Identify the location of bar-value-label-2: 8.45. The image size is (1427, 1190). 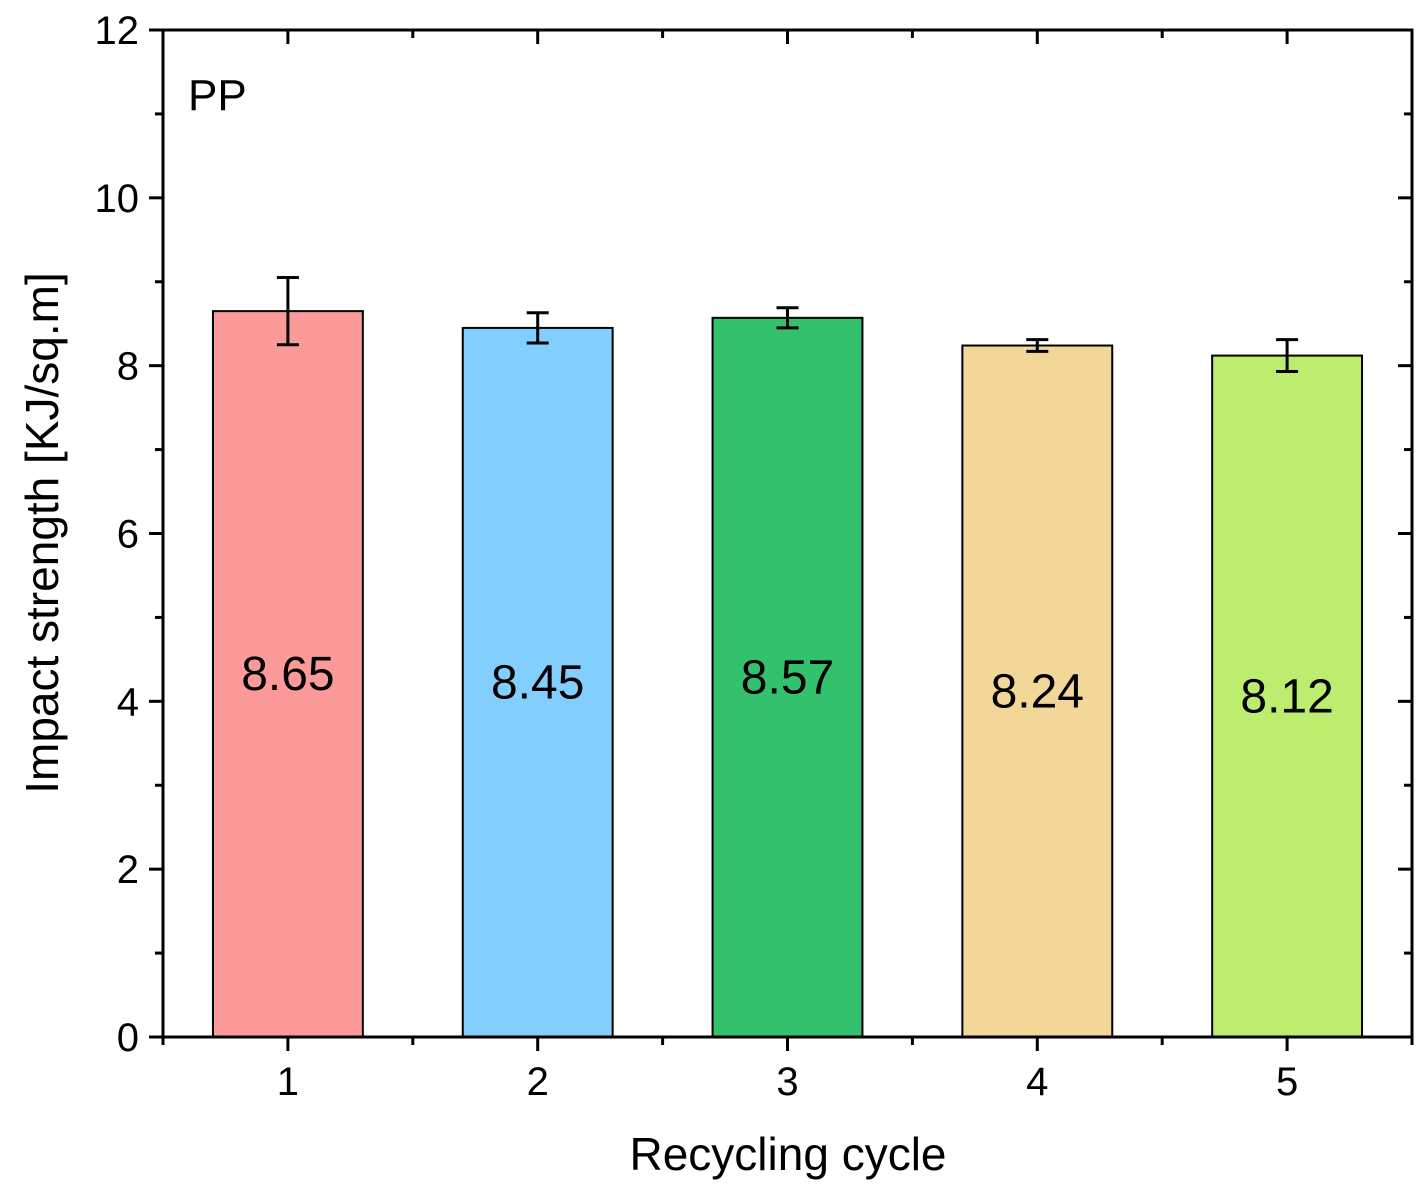
(537, 682).